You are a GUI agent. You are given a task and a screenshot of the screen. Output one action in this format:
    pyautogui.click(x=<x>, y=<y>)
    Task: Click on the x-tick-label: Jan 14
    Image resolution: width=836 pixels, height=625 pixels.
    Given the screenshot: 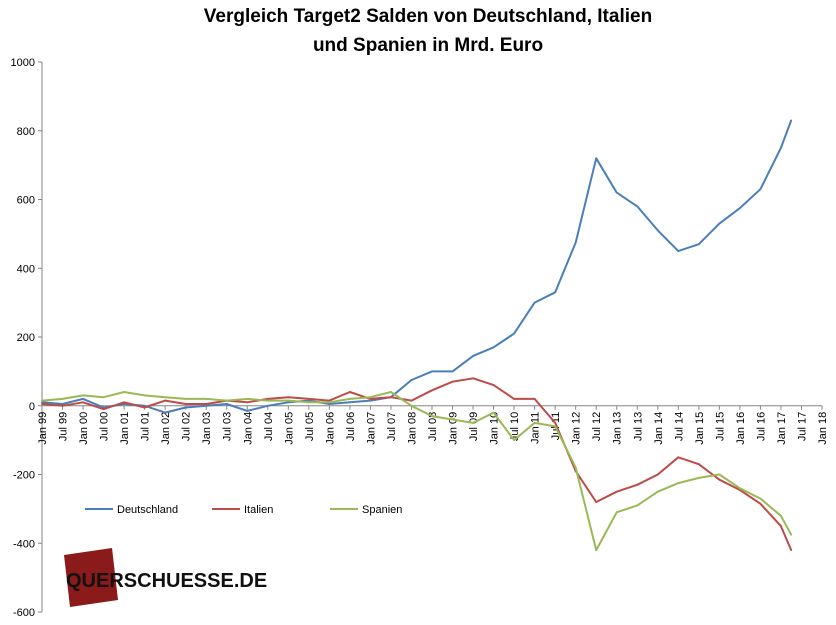 What is the action you would take?
    pyautogui.click(x=659, y=428)
    